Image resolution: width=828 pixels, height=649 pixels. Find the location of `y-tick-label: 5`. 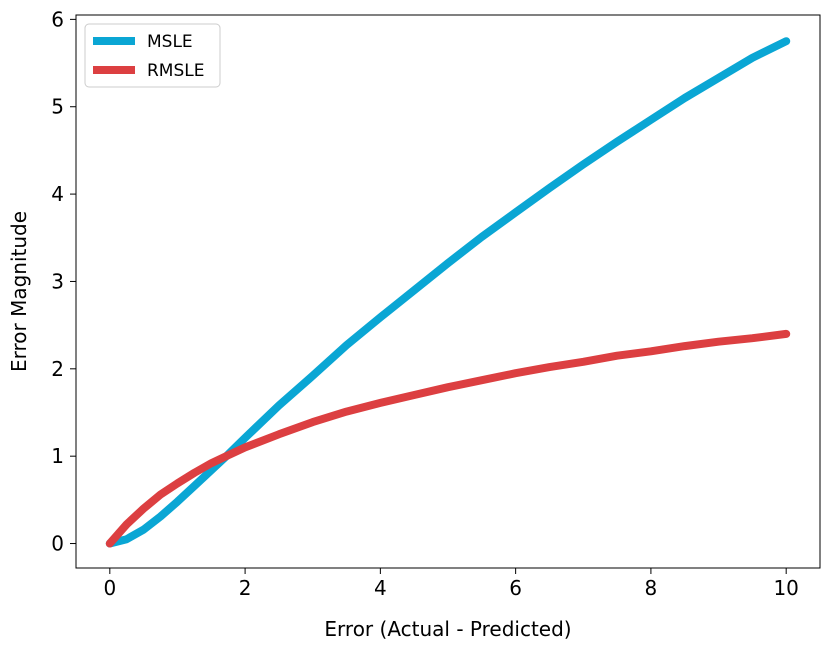

y-tick-label: 5 is located at coordinates (57, 107).